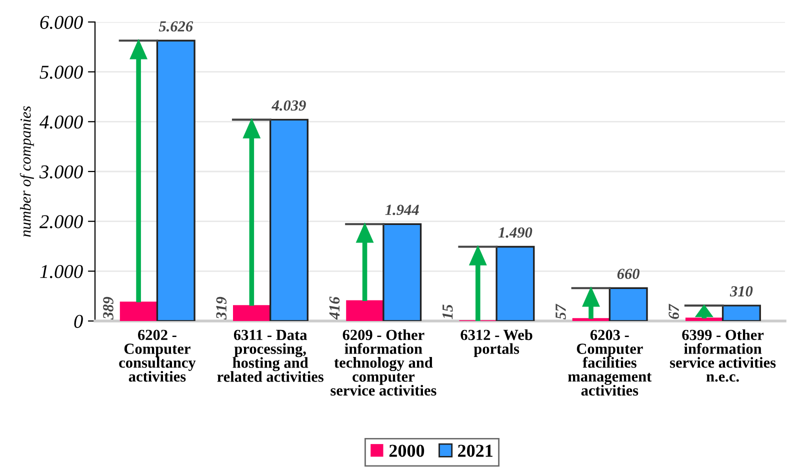 The height and width of the screenshot is (472, 790). What do you see at coordinates (402, 210) in the screenshot?
I see `data-label: 1.944` at bounding box center [402, 210].